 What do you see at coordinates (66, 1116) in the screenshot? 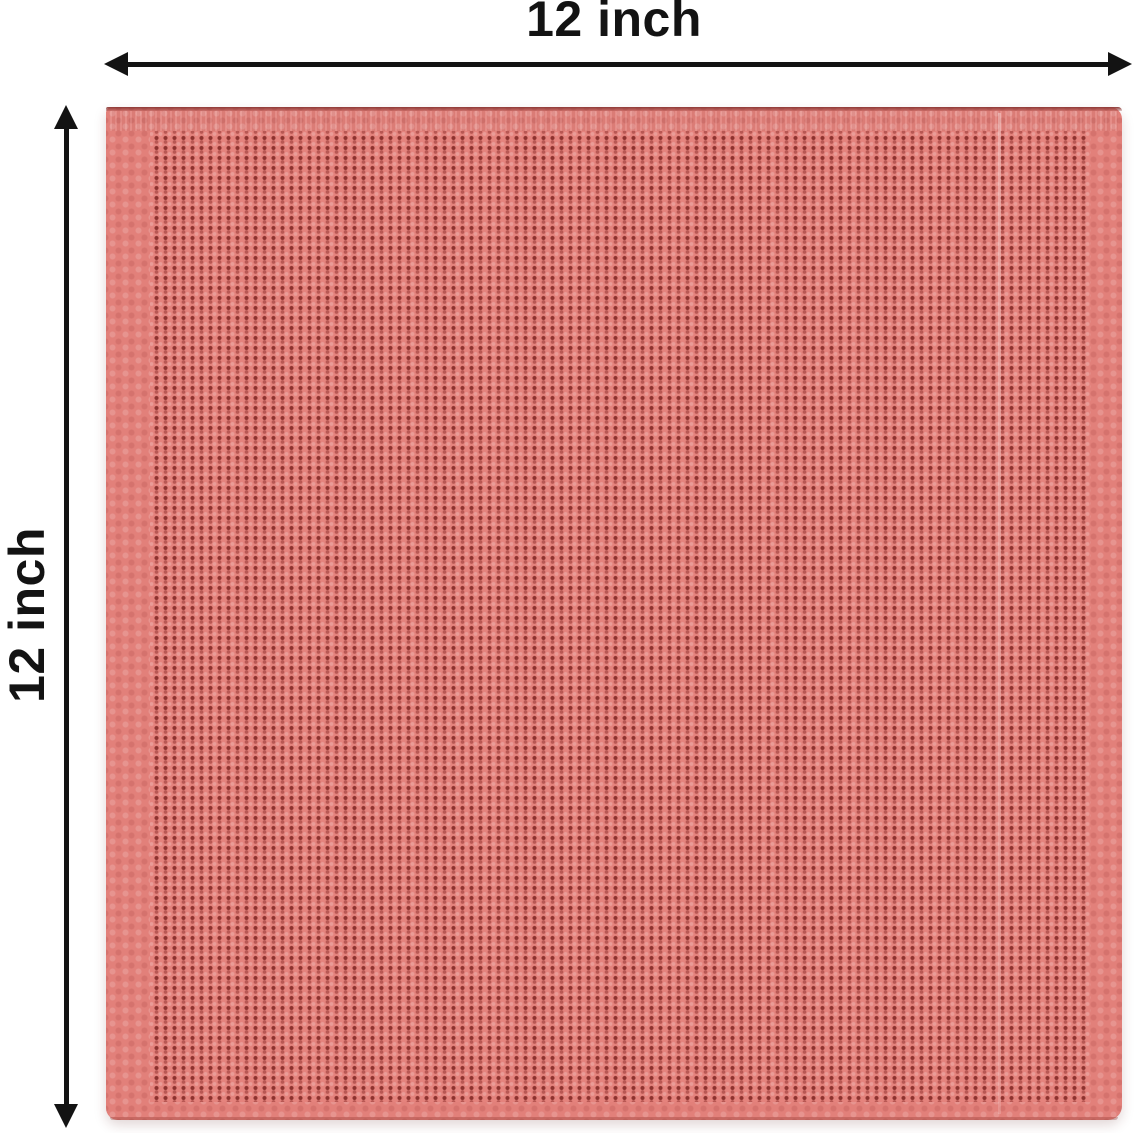
I see `arrowhead-down-icon` at bounding box center [66, 1116].